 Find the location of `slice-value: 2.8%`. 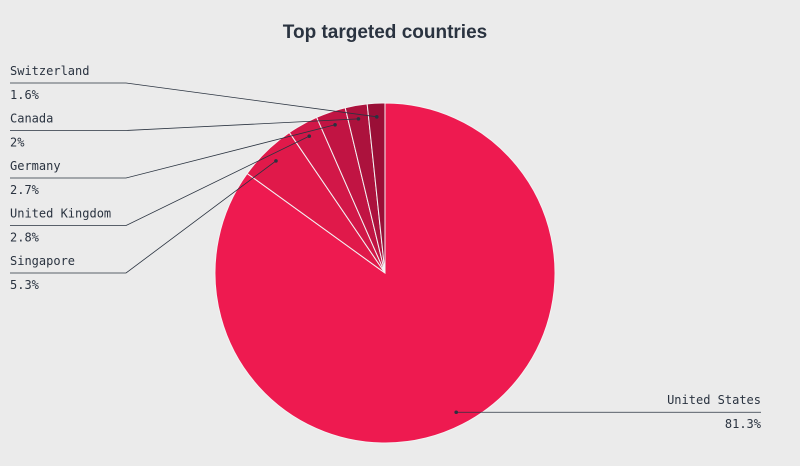

slice-value: 2.8% is located at coordinates (25, 238).